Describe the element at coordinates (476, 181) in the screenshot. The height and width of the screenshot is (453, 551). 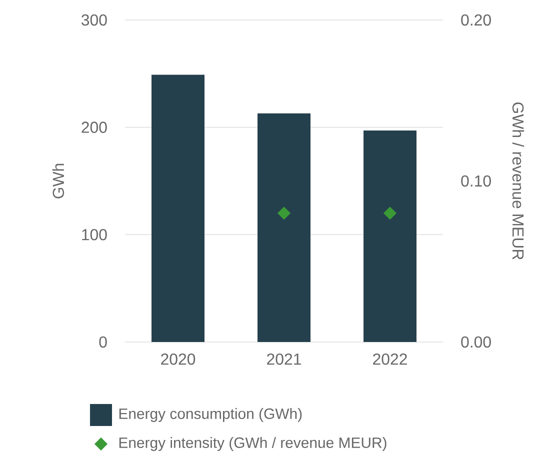
I see `y2-tick-label: 0.10` at that location.